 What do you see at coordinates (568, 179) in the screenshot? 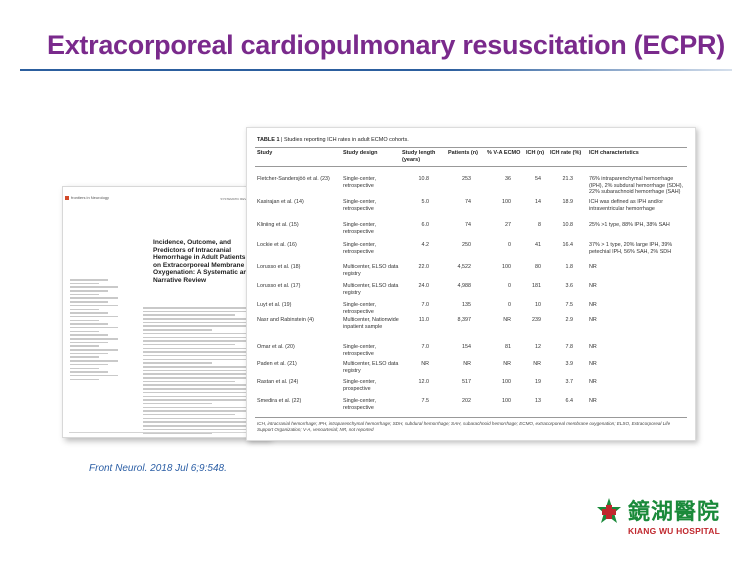
I see `cell-ich-rate: 21.3` at bounding box center [568, 179].